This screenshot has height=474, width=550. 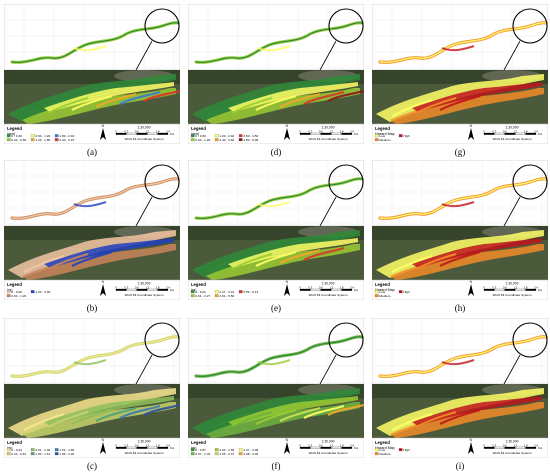 What do you see at coordinates (66, 136) in the screenshot?
I see `legend-item-label: 1.80 - 2.40` at bounding box center [66, 136].